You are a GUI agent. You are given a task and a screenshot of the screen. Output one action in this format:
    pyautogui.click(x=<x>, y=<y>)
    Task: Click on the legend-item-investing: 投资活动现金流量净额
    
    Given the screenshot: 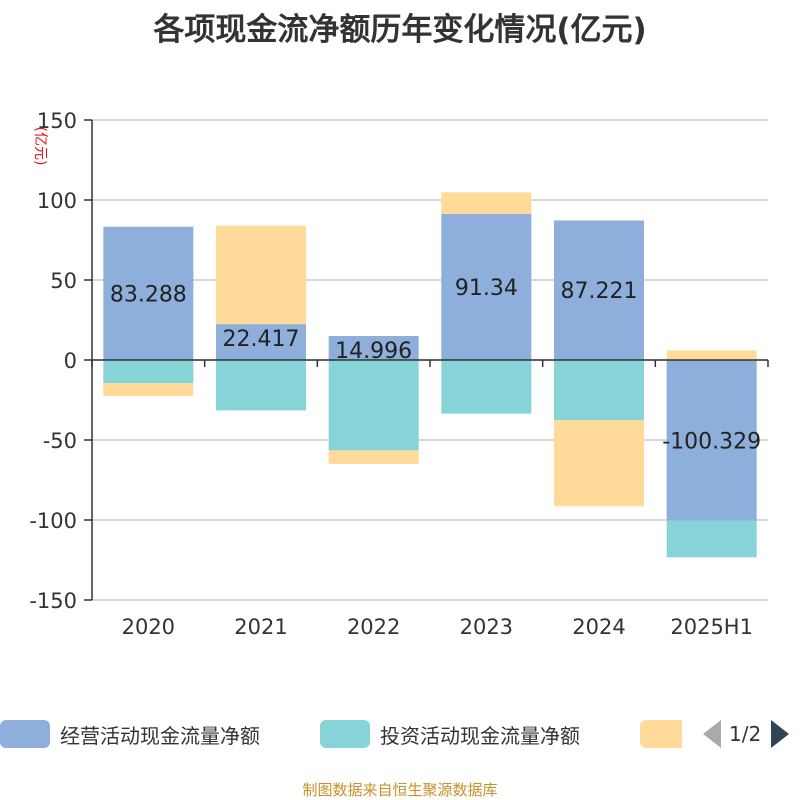 What is the action you would take?
    pyautogui.click(x=450, y=734)
    